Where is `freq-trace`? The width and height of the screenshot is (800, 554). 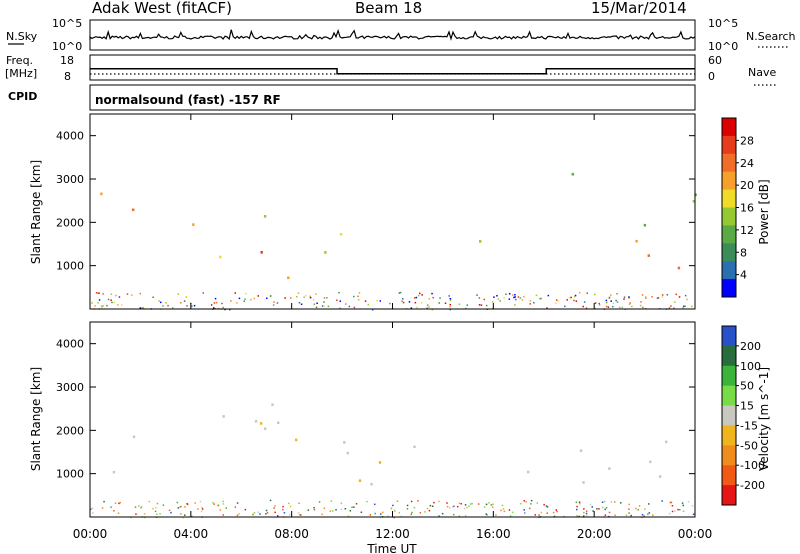 freq-trace is located at coordinates (392, 71).